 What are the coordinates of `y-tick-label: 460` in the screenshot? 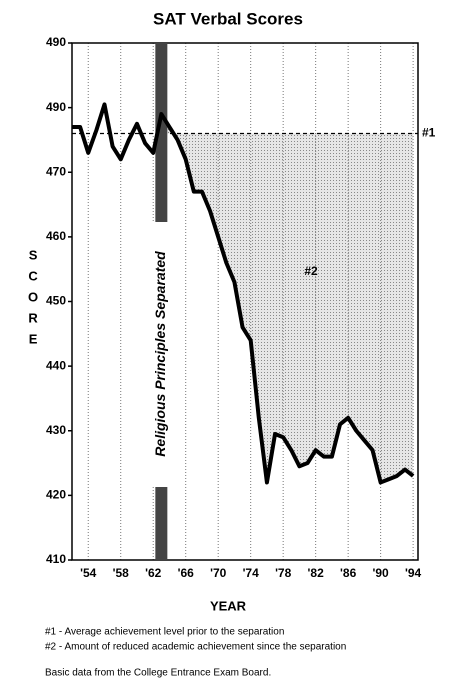 It's located at (56, 236).